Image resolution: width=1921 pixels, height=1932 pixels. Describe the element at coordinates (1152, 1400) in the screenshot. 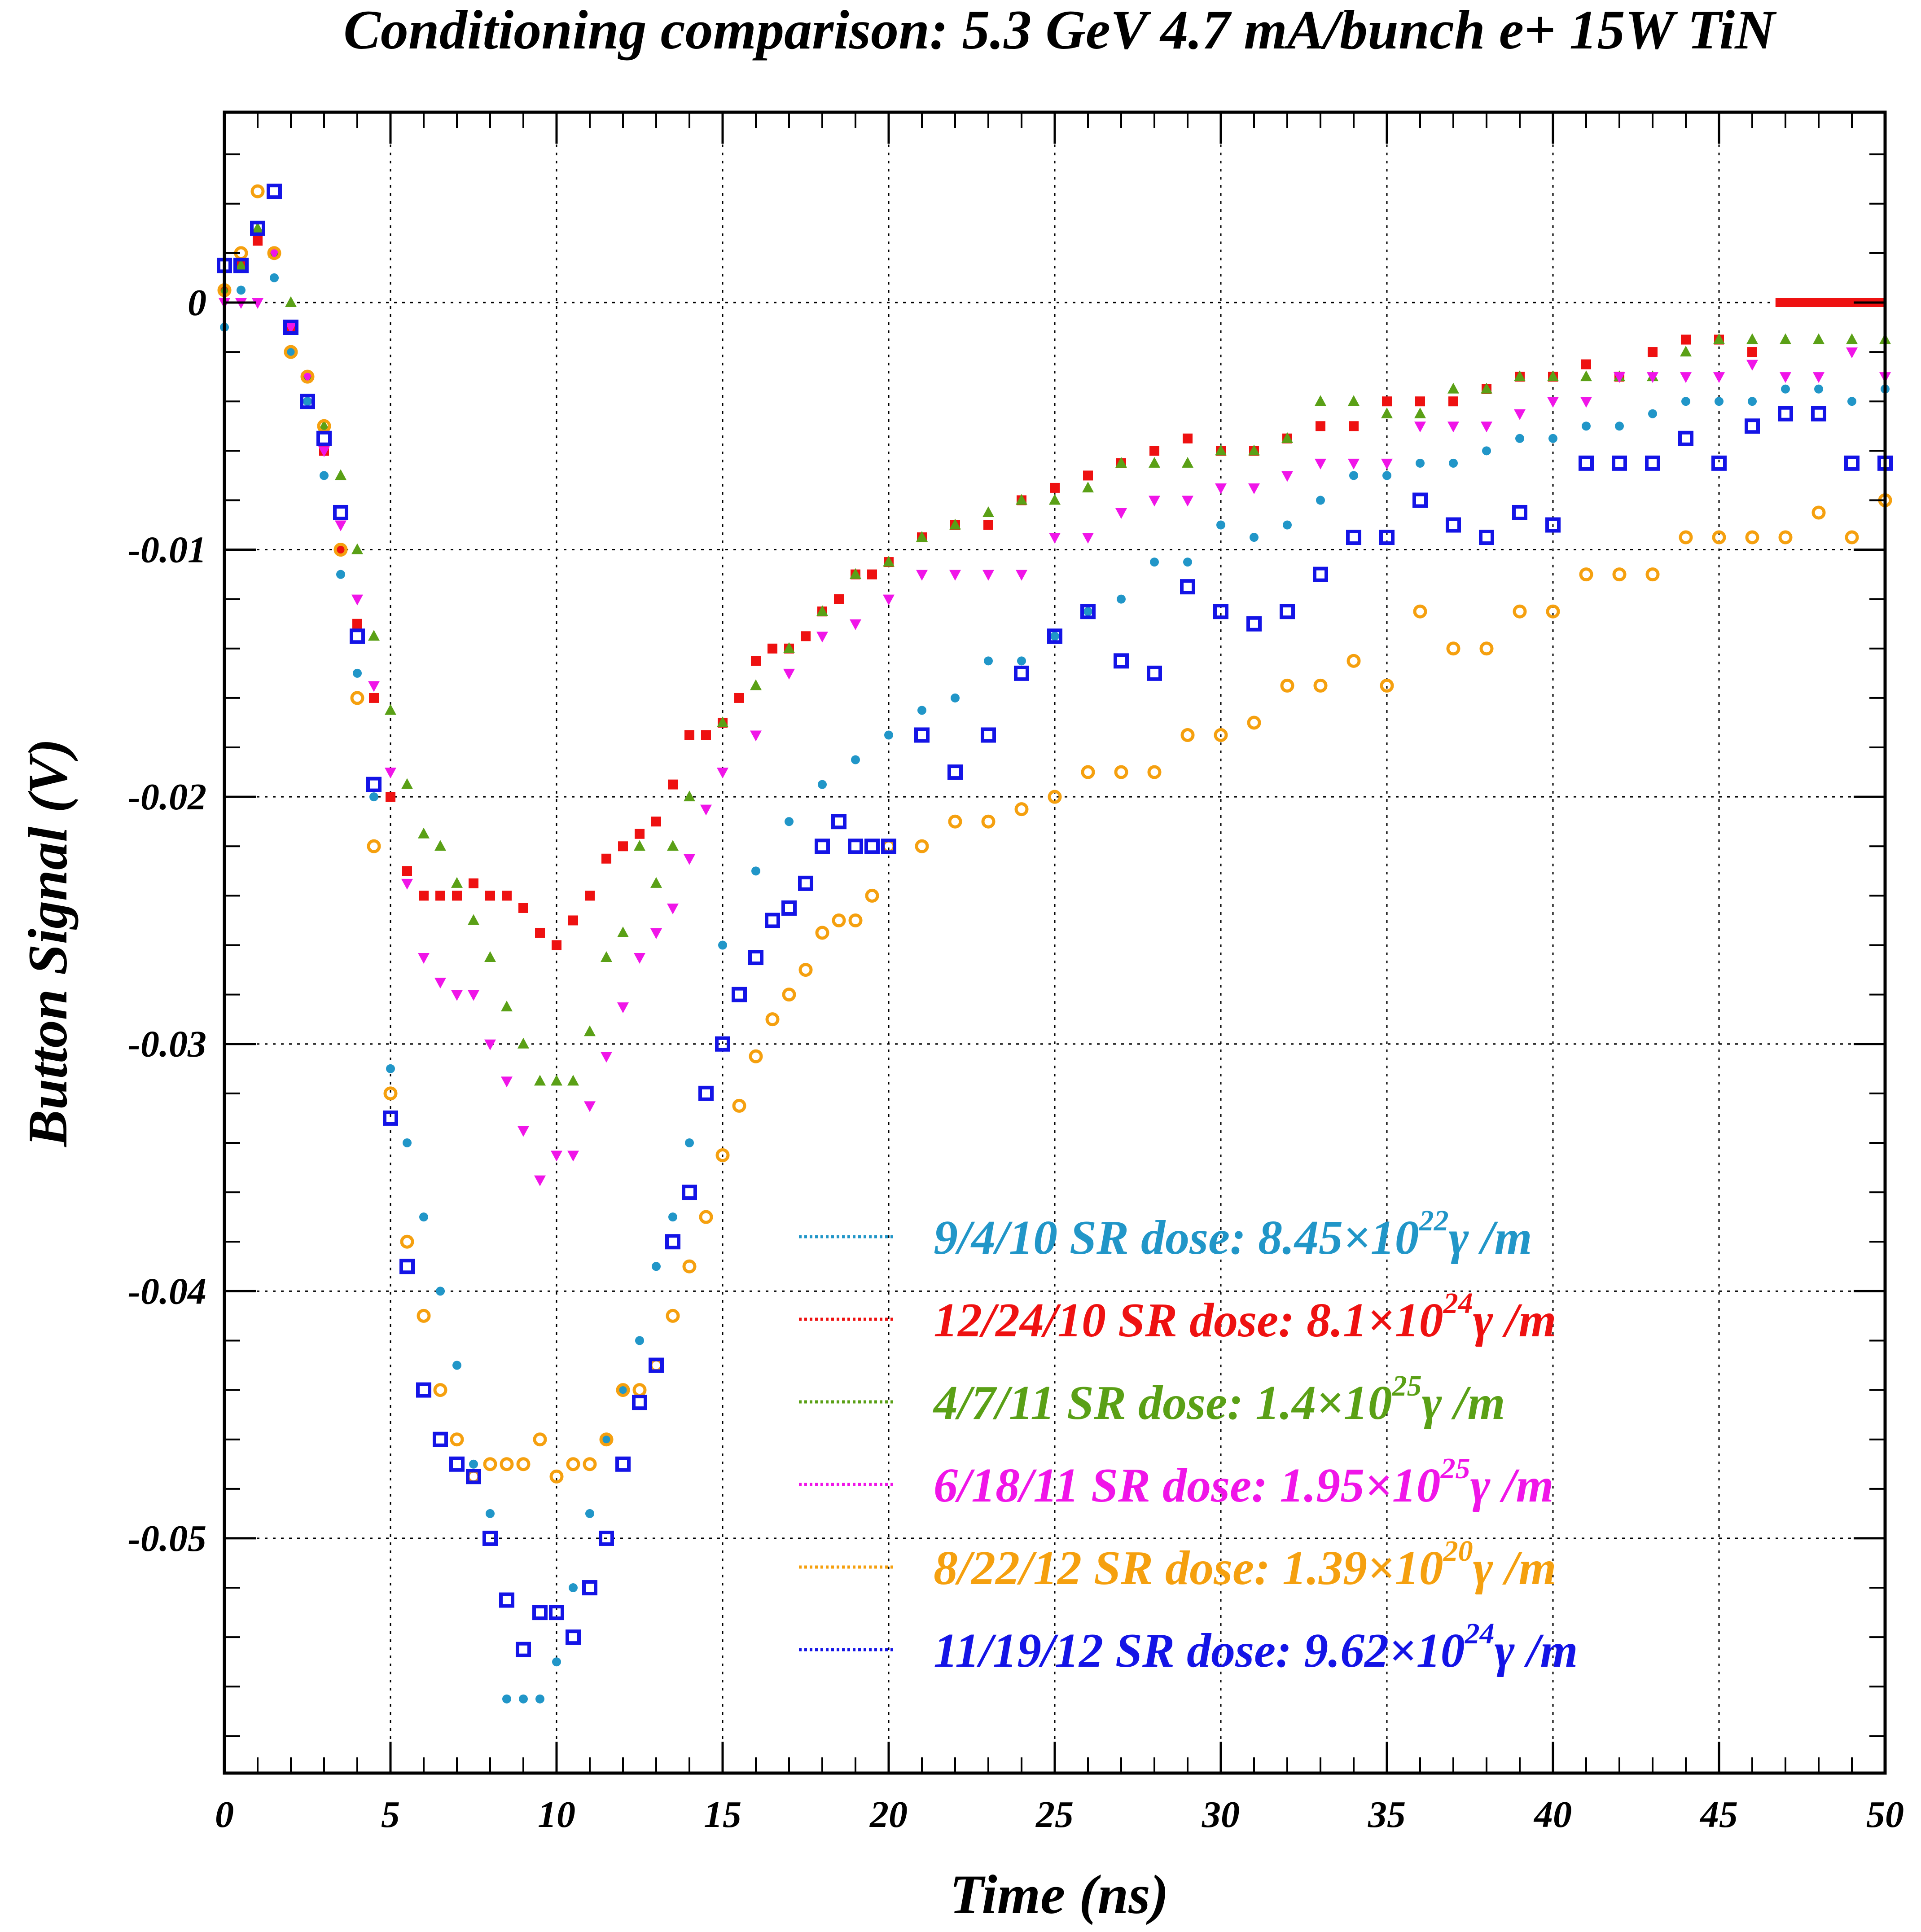

I see `legend-entry: 4/7/11 SR dose: 1.4×1025γ /m` at that location.